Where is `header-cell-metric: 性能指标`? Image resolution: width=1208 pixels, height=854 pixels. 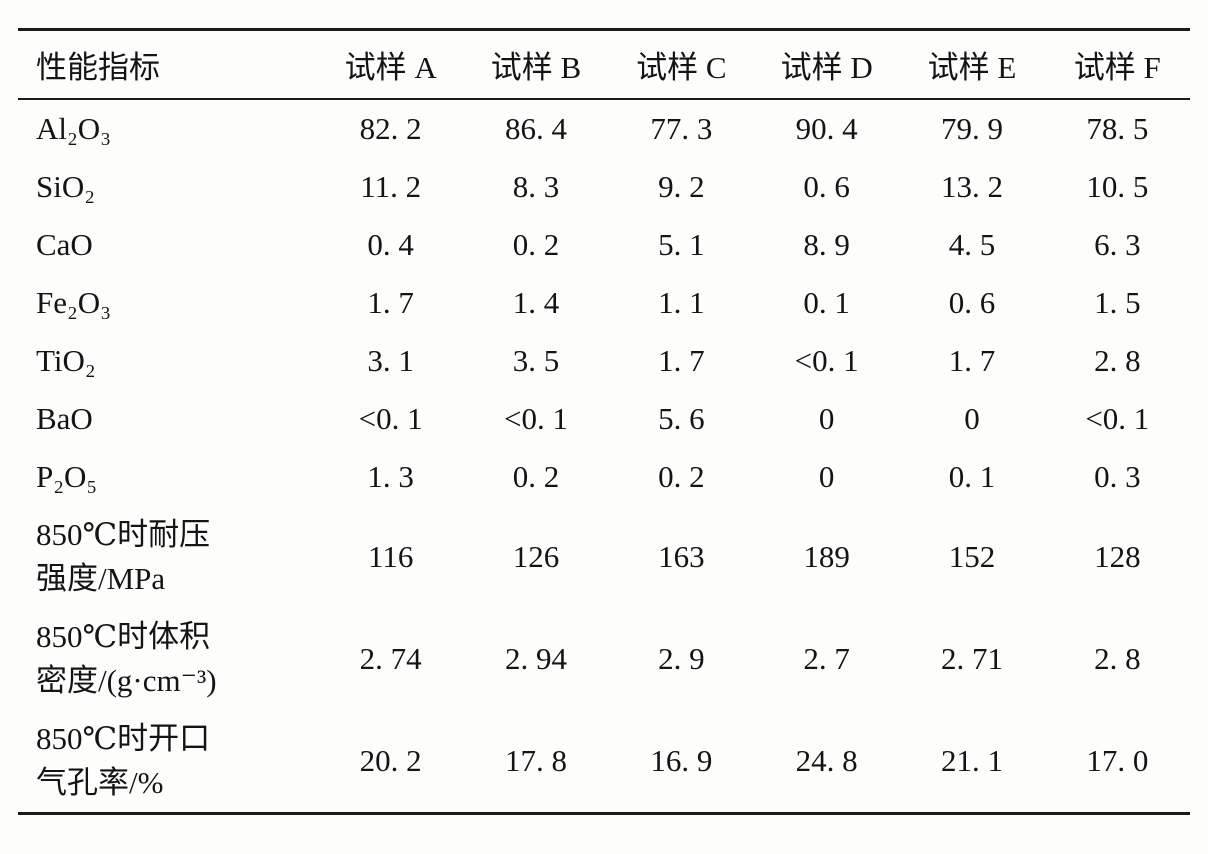 header-cell-metric: 性能指标 is located at coordinates (168, 64).